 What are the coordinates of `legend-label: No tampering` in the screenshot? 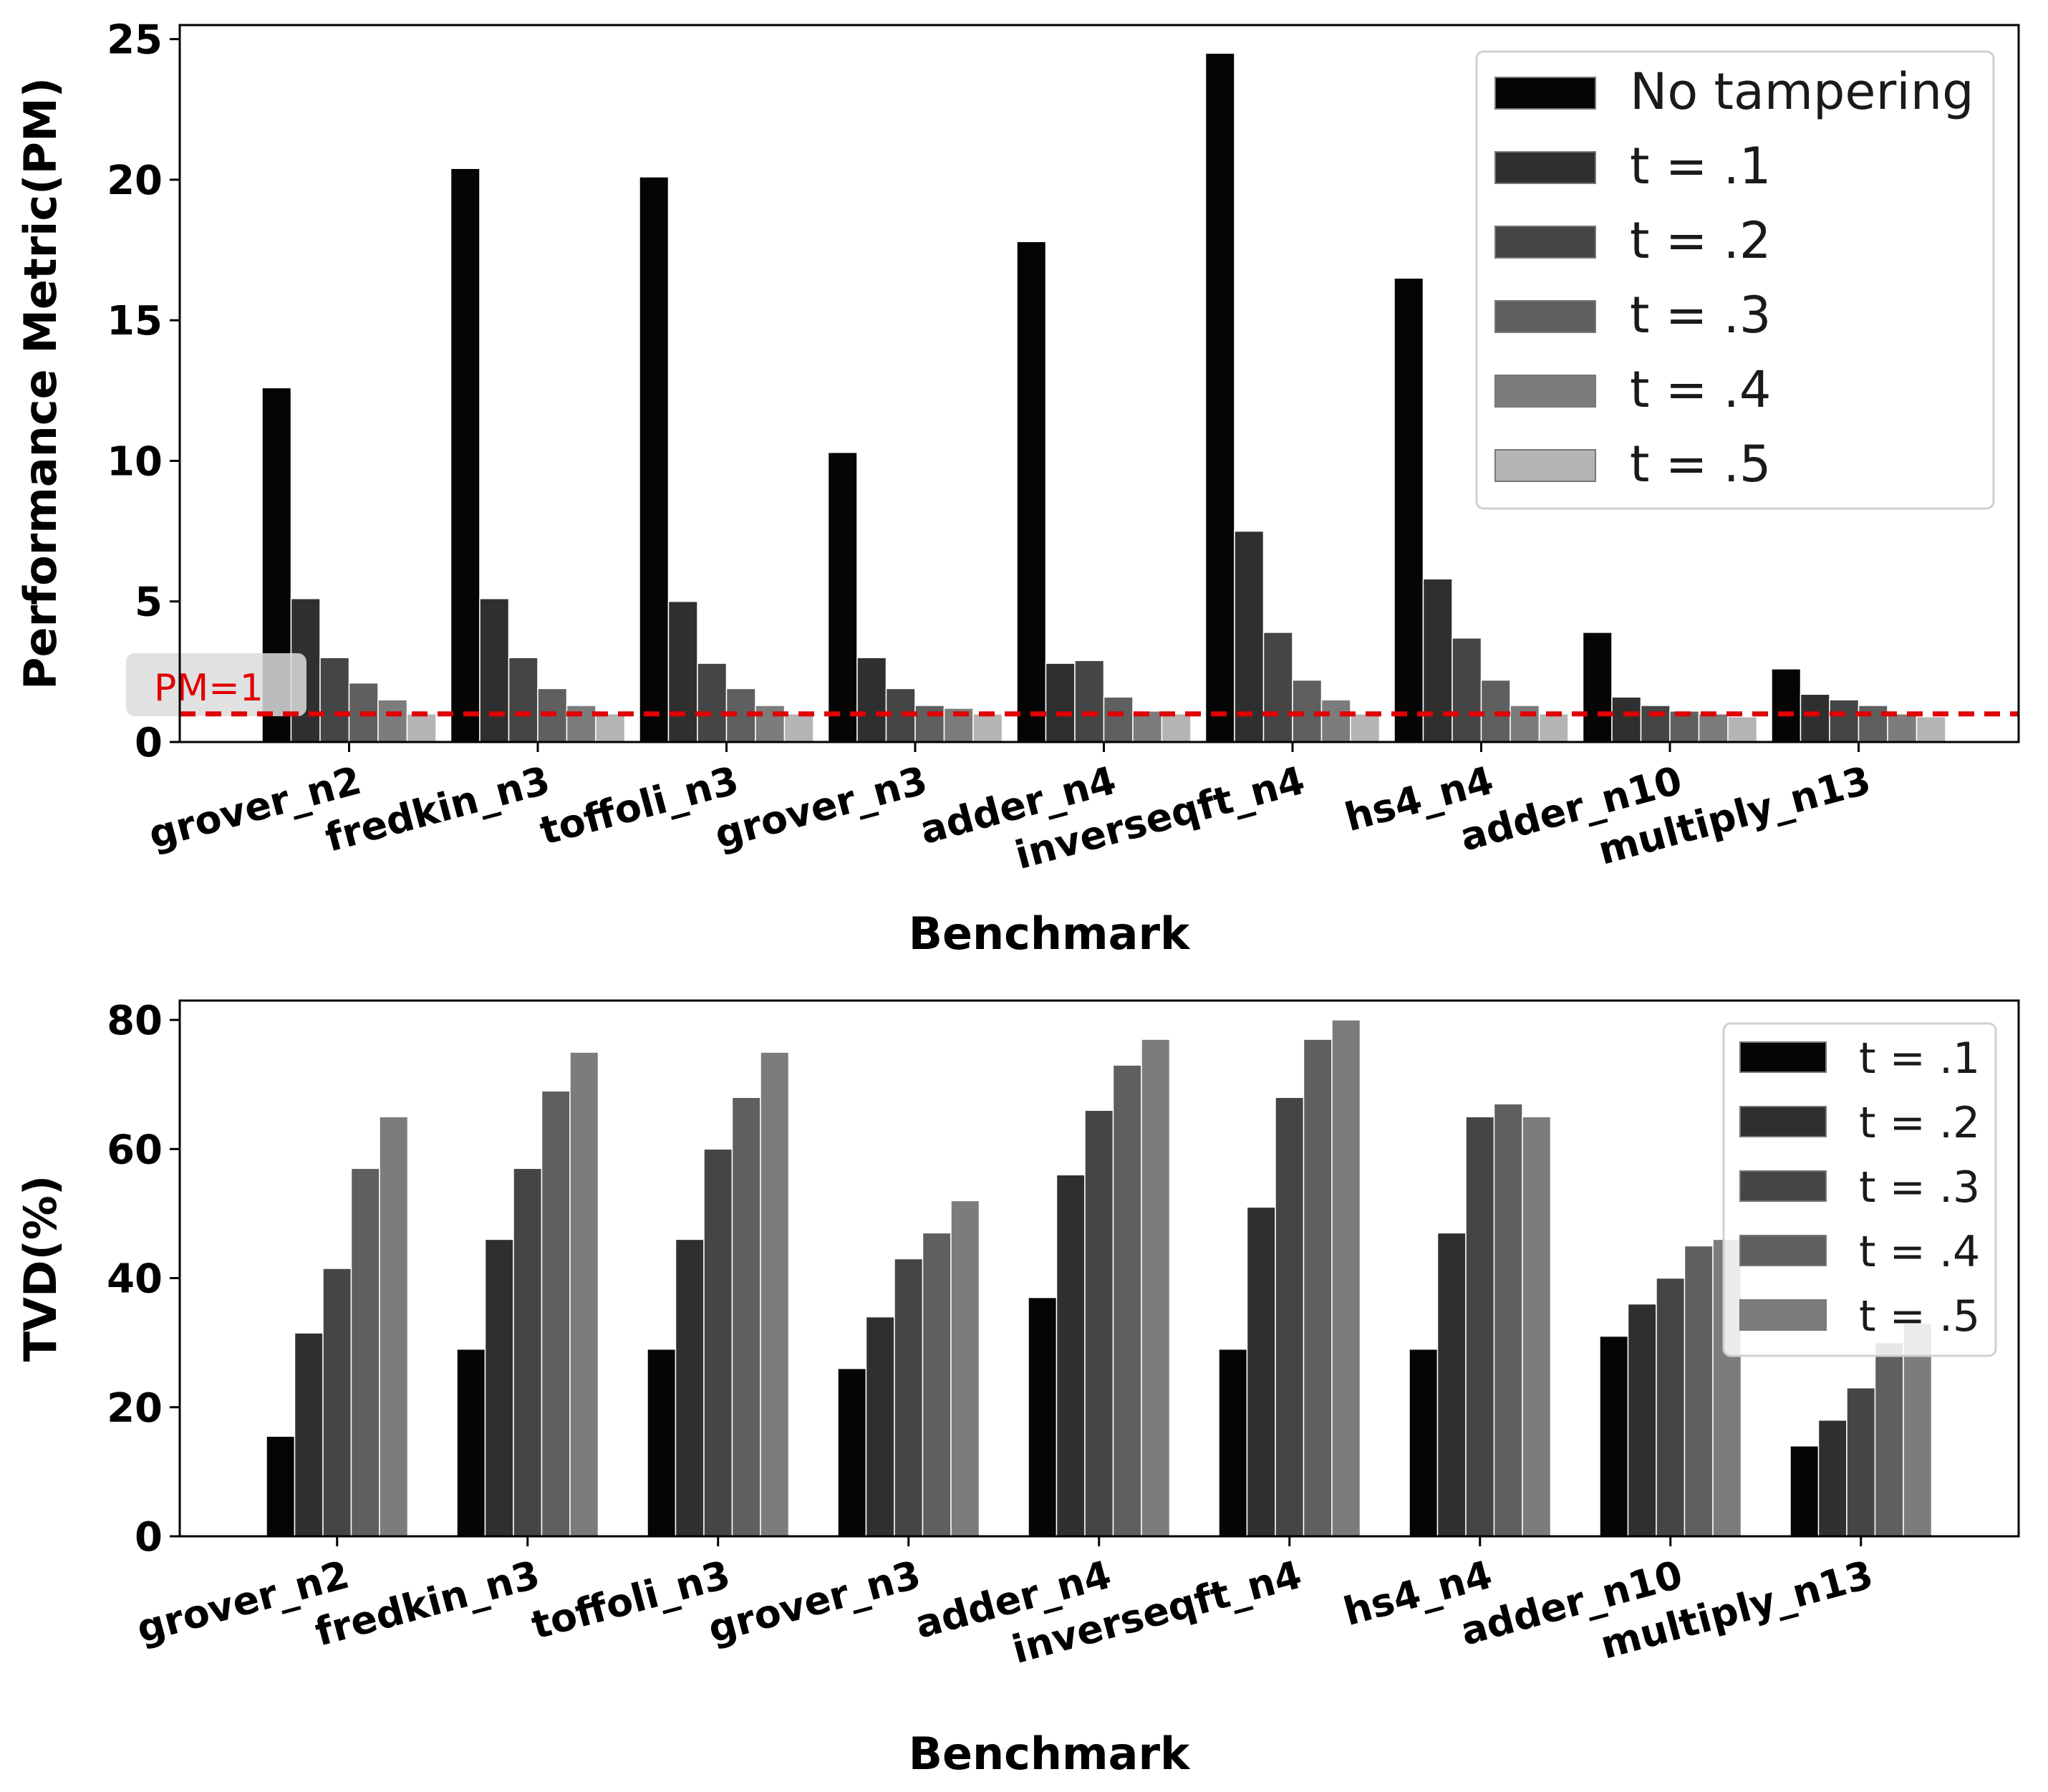 It's located at (1802, 91).